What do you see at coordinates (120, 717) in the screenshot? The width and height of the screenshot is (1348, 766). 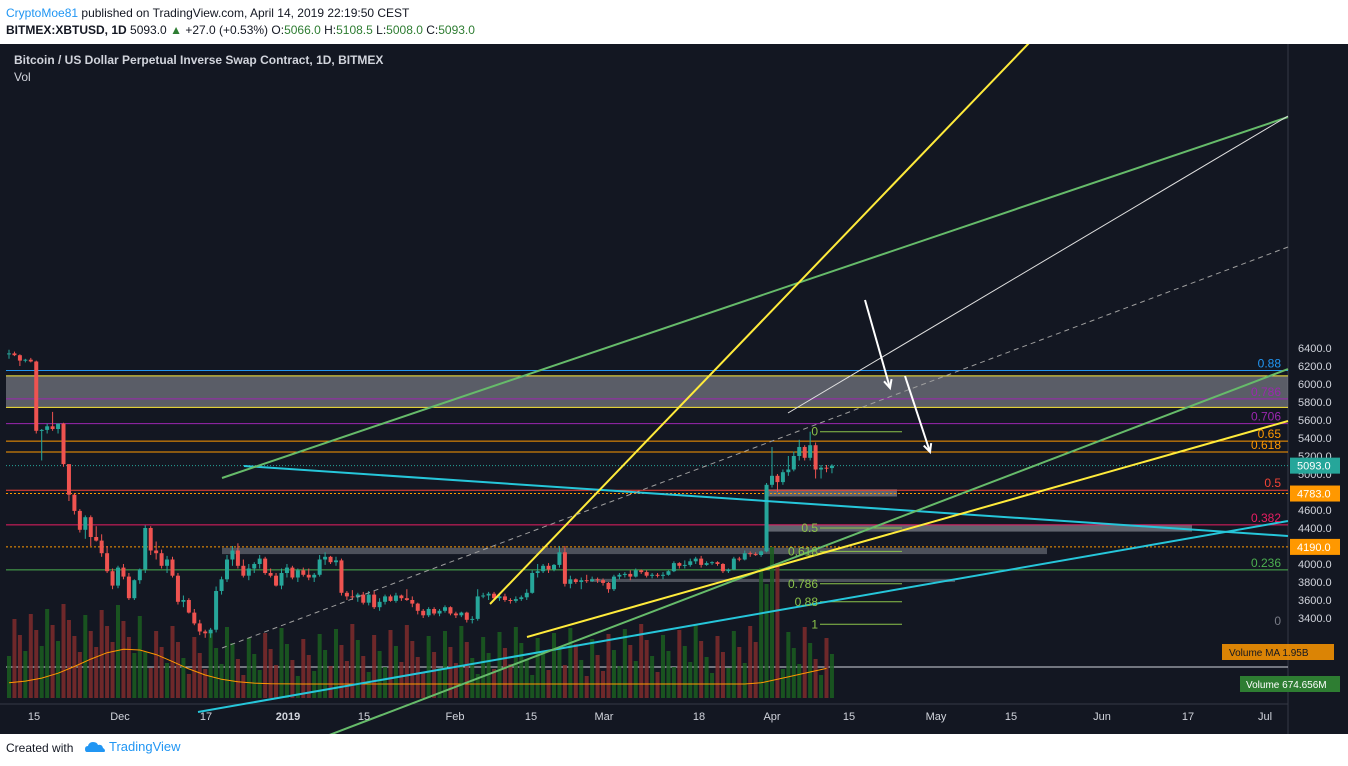 I see `x-tick-label: Dec` at bounding box center [120, 717].